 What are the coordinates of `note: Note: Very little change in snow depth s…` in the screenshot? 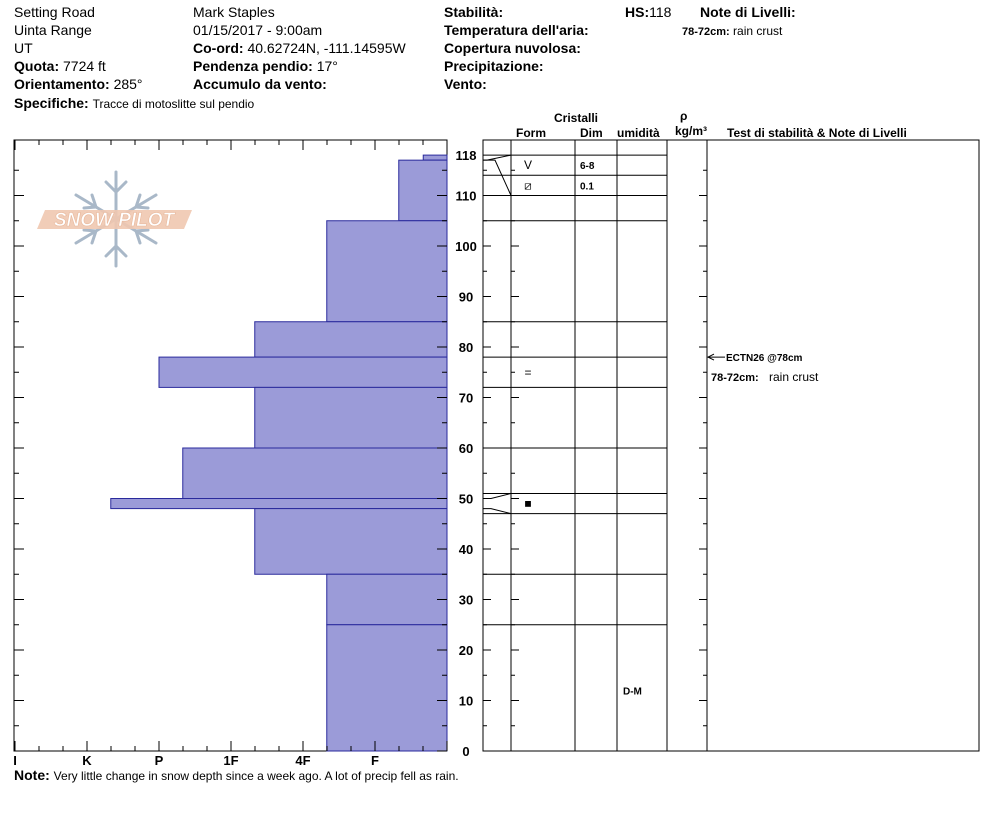 It's located at (236, 776).